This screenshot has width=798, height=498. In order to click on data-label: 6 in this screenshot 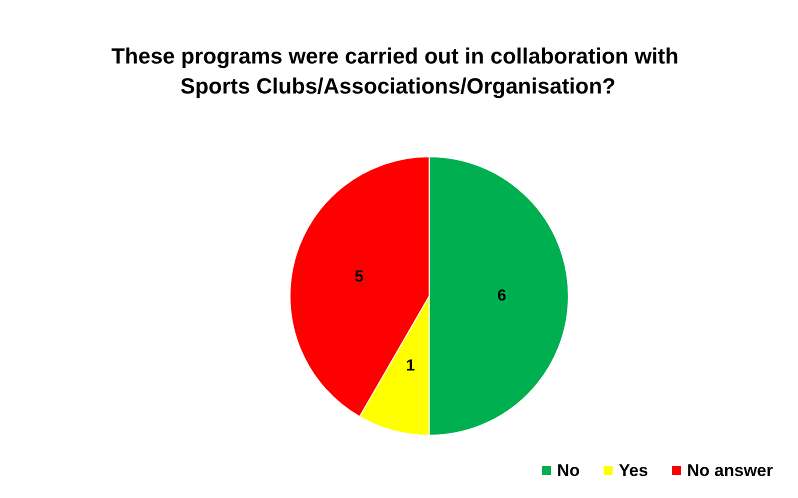, I will do `click(501, 296)`.